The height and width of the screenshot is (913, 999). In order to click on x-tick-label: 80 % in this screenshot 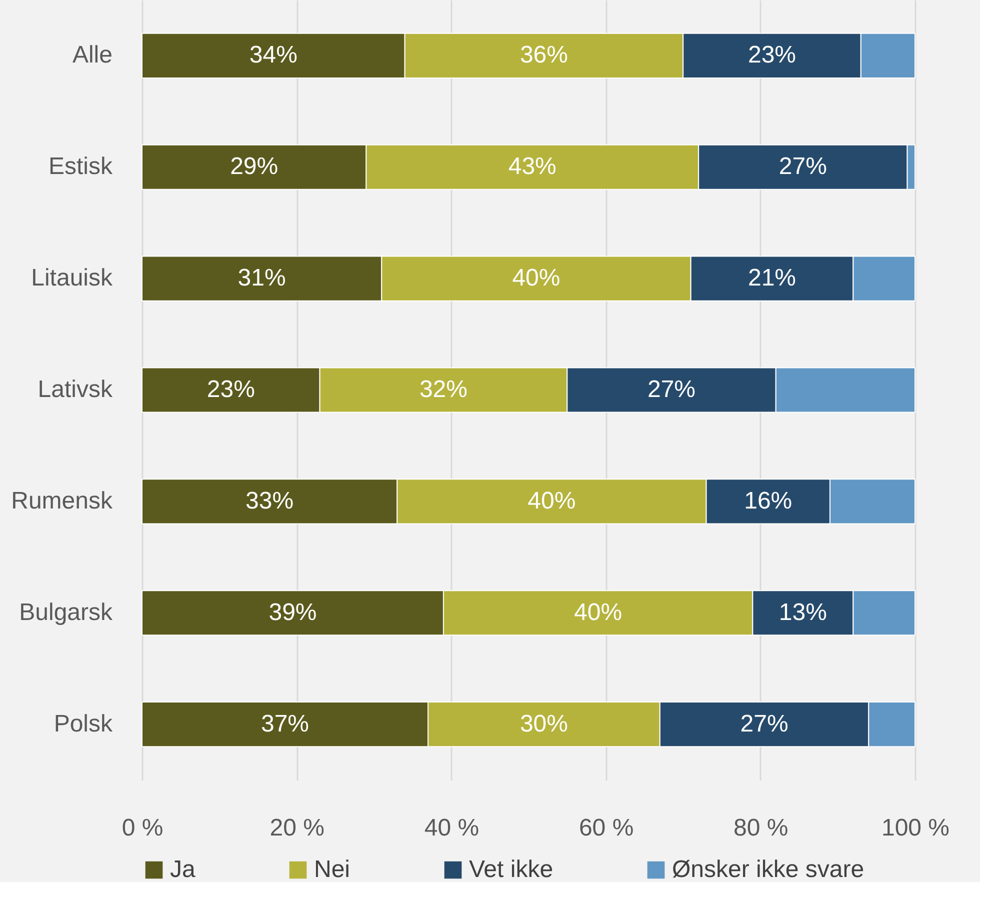, I will do `click(761, 828)`.